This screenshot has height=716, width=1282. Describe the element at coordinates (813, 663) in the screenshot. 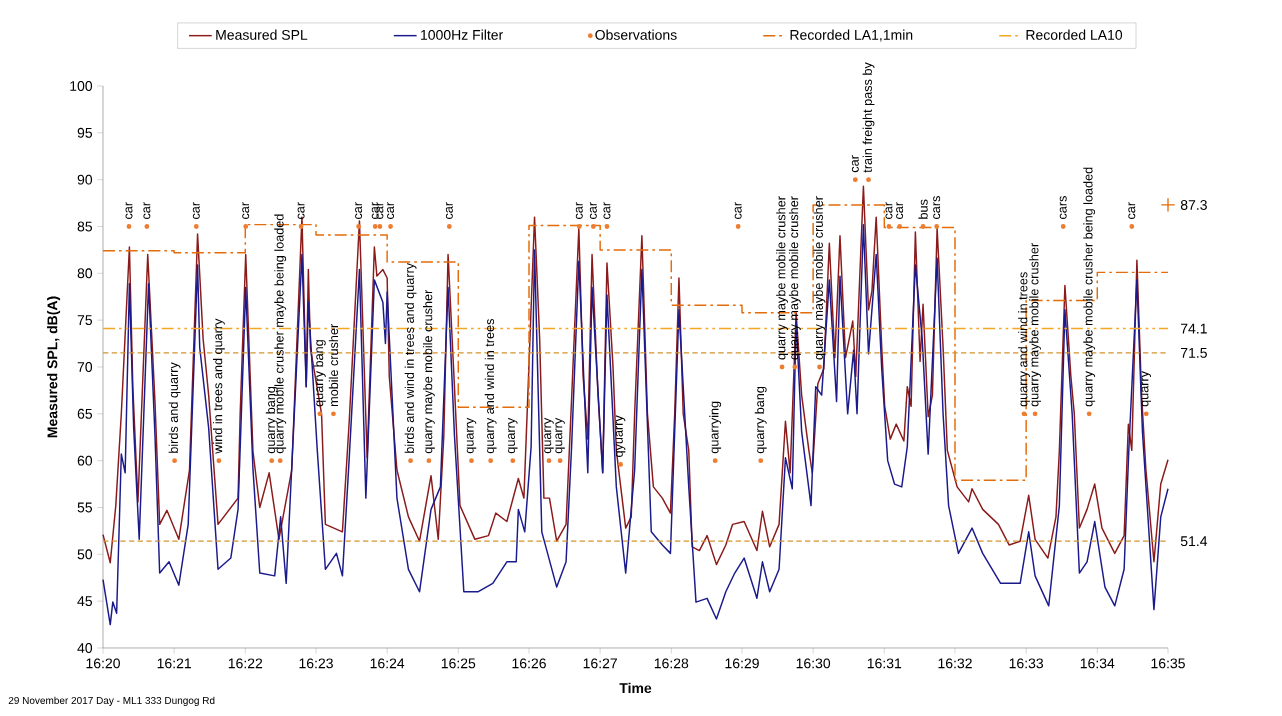

I see `x-tick-label: 16:30` at that location.